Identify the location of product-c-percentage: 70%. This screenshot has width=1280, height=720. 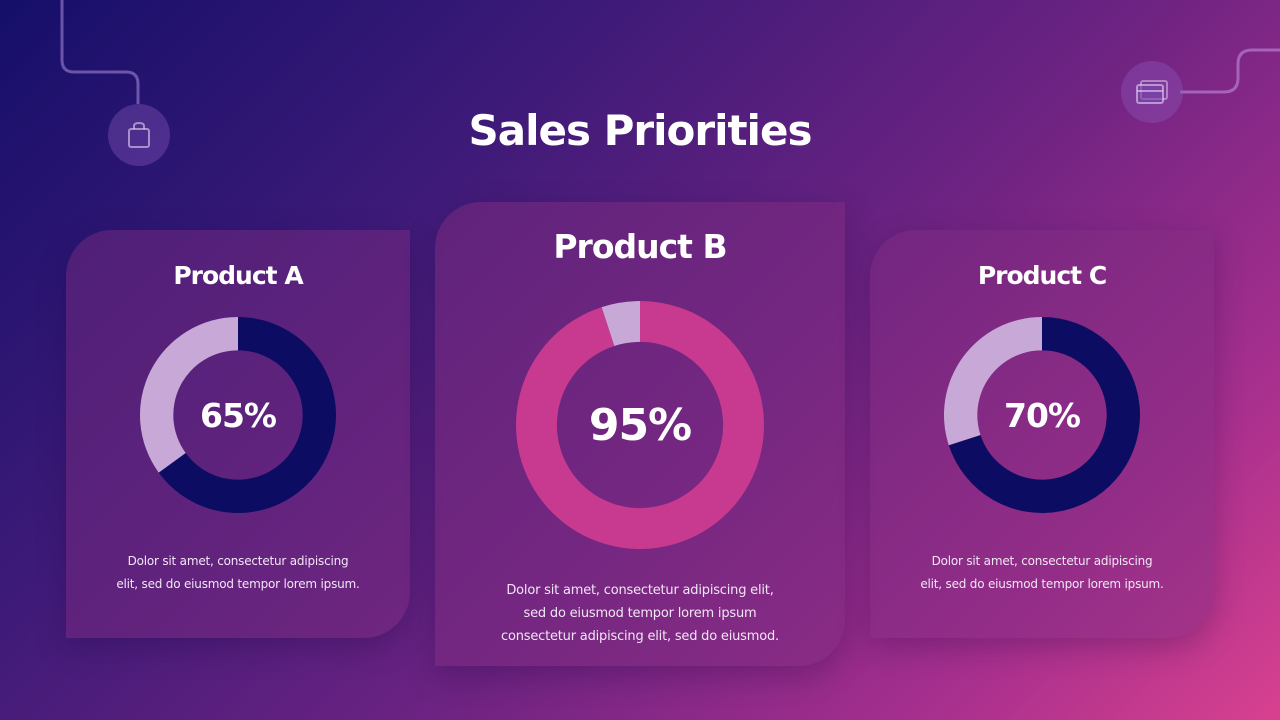
(1042, 415).